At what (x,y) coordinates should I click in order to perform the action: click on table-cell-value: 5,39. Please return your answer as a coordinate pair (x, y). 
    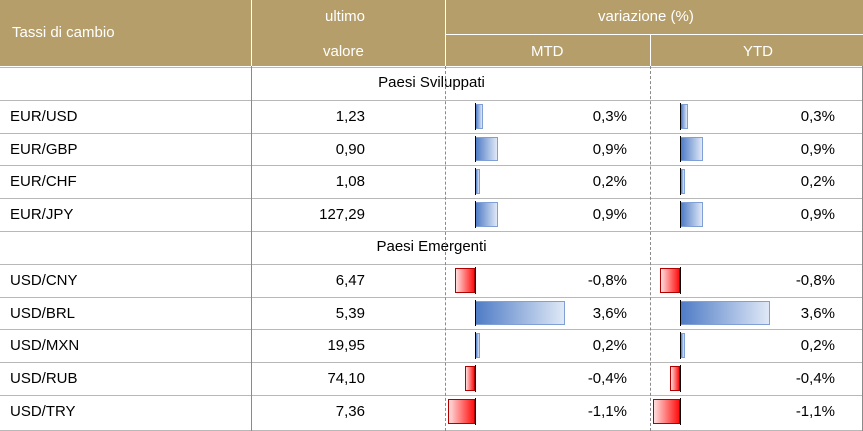
    Looking at the image, I should click on (305, 313).